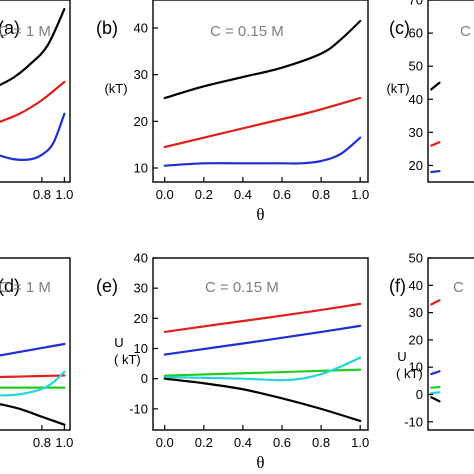  Describe the element at coordinates (10, 286) in the screenshot. I see `panel-letter: (d)` at that location.